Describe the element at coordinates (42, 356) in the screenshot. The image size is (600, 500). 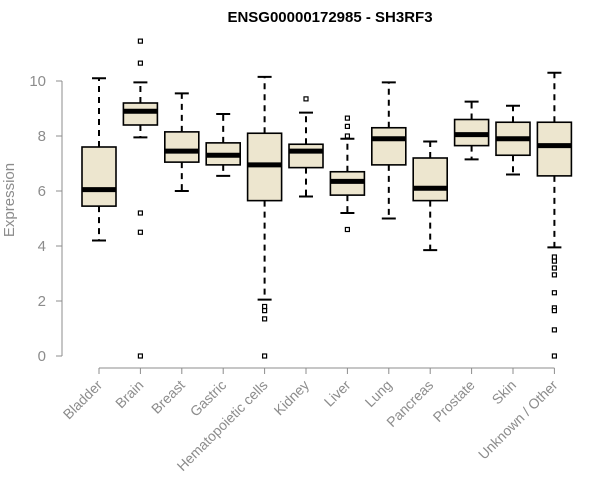
I see `y-tick-label: 0` at that location.